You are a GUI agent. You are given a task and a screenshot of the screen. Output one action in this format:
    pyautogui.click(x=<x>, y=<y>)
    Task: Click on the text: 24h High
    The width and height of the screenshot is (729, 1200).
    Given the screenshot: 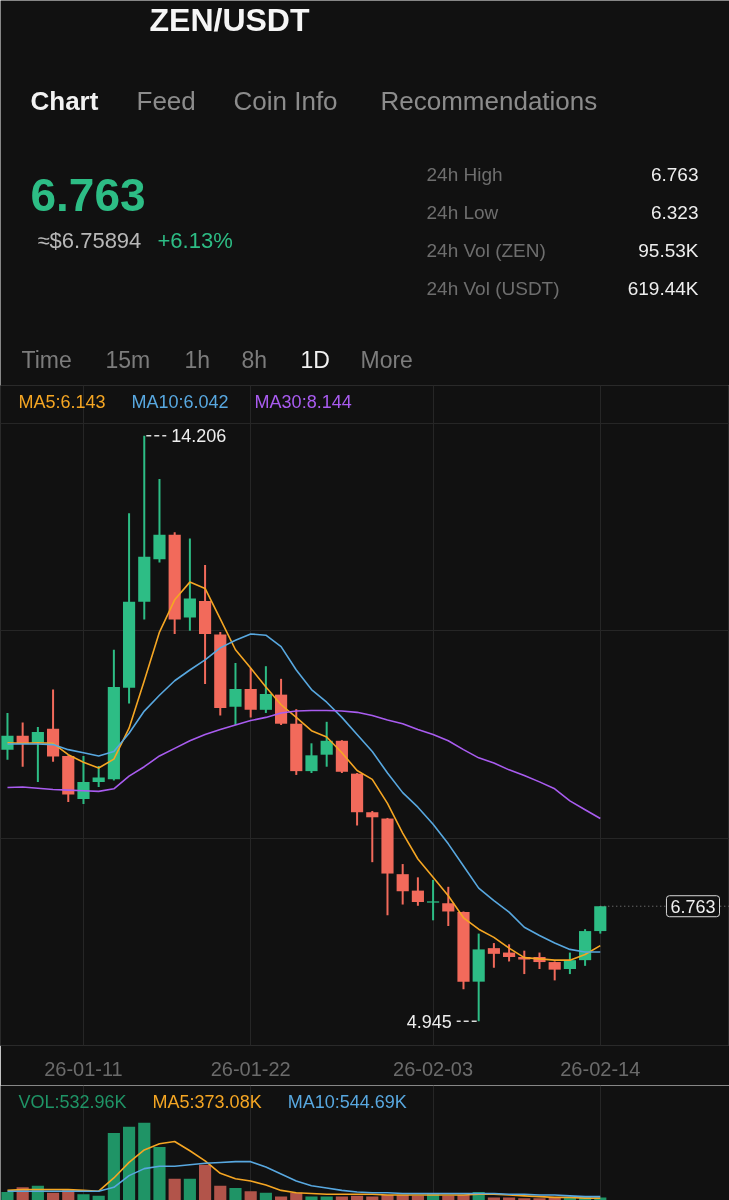 What is the action you would take?
    pyautogui.click(x=464, y=174)
    